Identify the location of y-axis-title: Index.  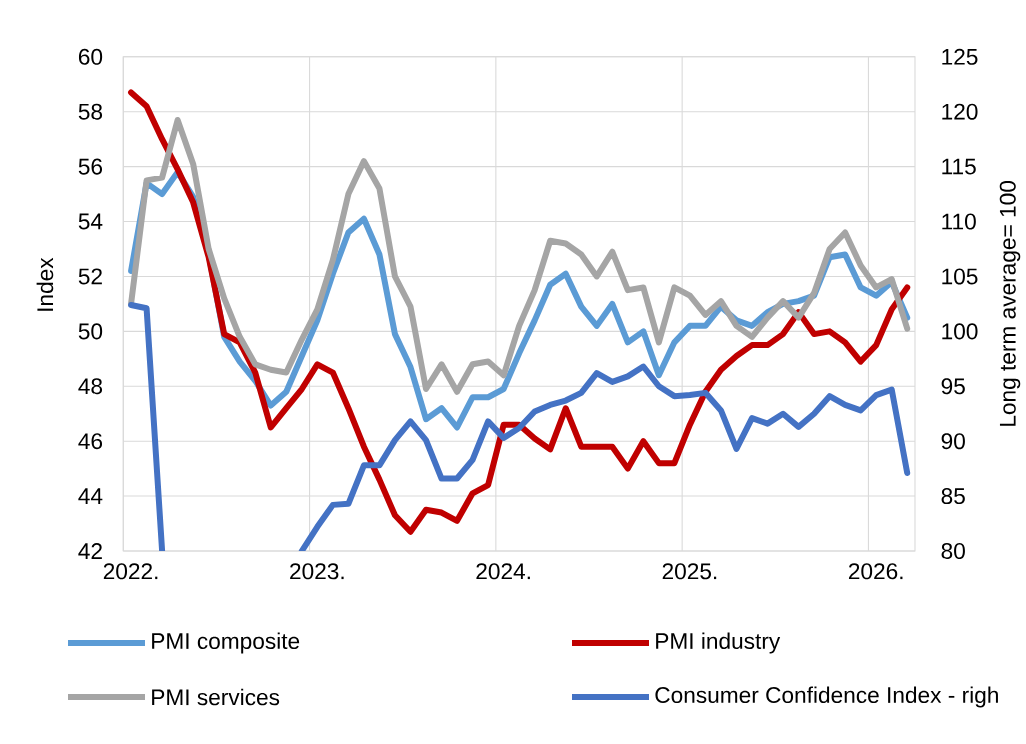
(45, 284).